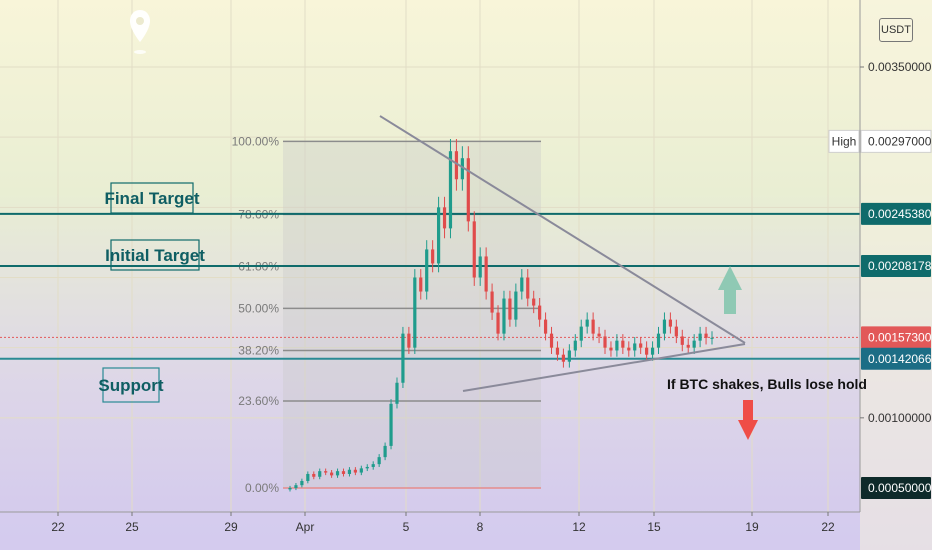 The image size is (932, 550). What do you see at coordinates (305, 527) in the screenshot?
I see `time-tick-label: Apr` at bounding box center [305, 527].